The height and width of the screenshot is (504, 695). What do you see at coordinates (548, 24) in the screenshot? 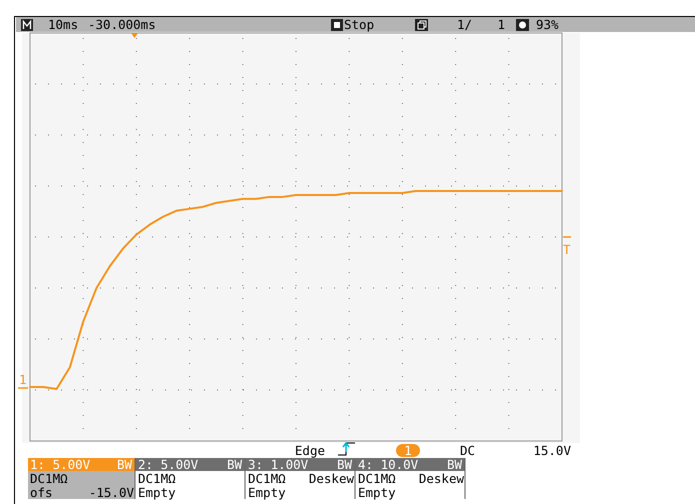
I see `text: 93%` at bounding box center [548, 24].